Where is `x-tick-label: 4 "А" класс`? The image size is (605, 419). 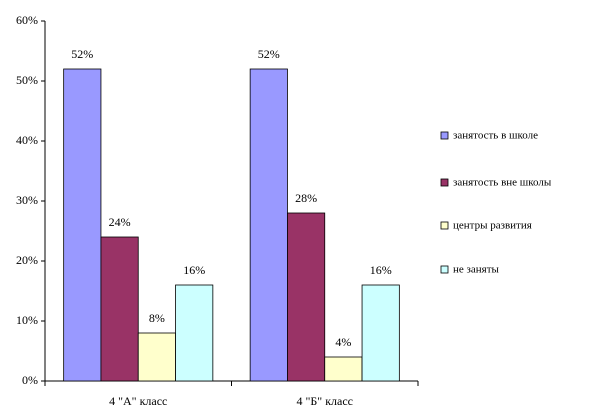
x-tick-label: 4 "А" класс is located at coordinates (138, 401).